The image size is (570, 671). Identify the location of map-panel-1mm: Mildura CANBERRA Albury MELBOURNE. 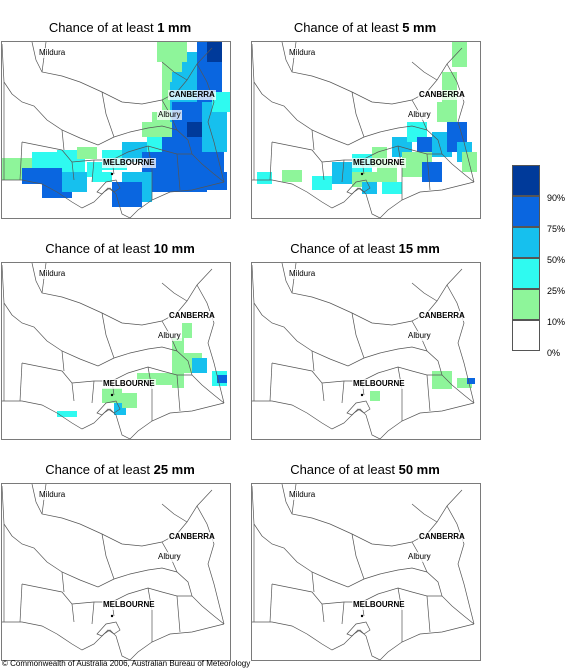
(116, 130).